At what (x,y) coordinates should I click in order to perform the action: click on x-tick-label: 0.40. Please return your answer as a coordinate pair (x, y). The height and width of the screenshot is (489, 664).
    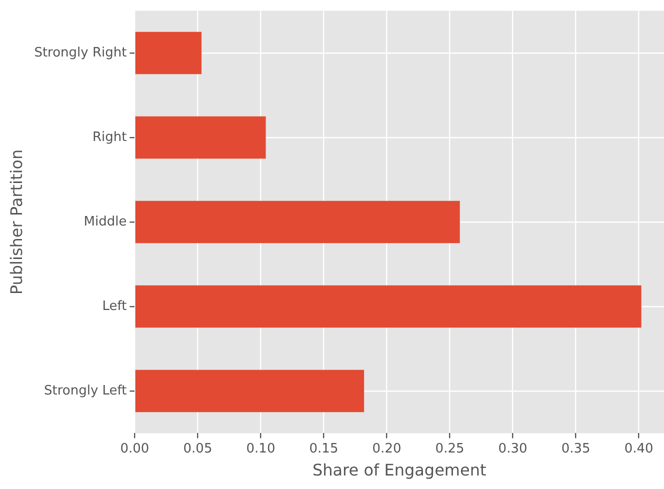
    Looking at the image, I should click on (639, 448).